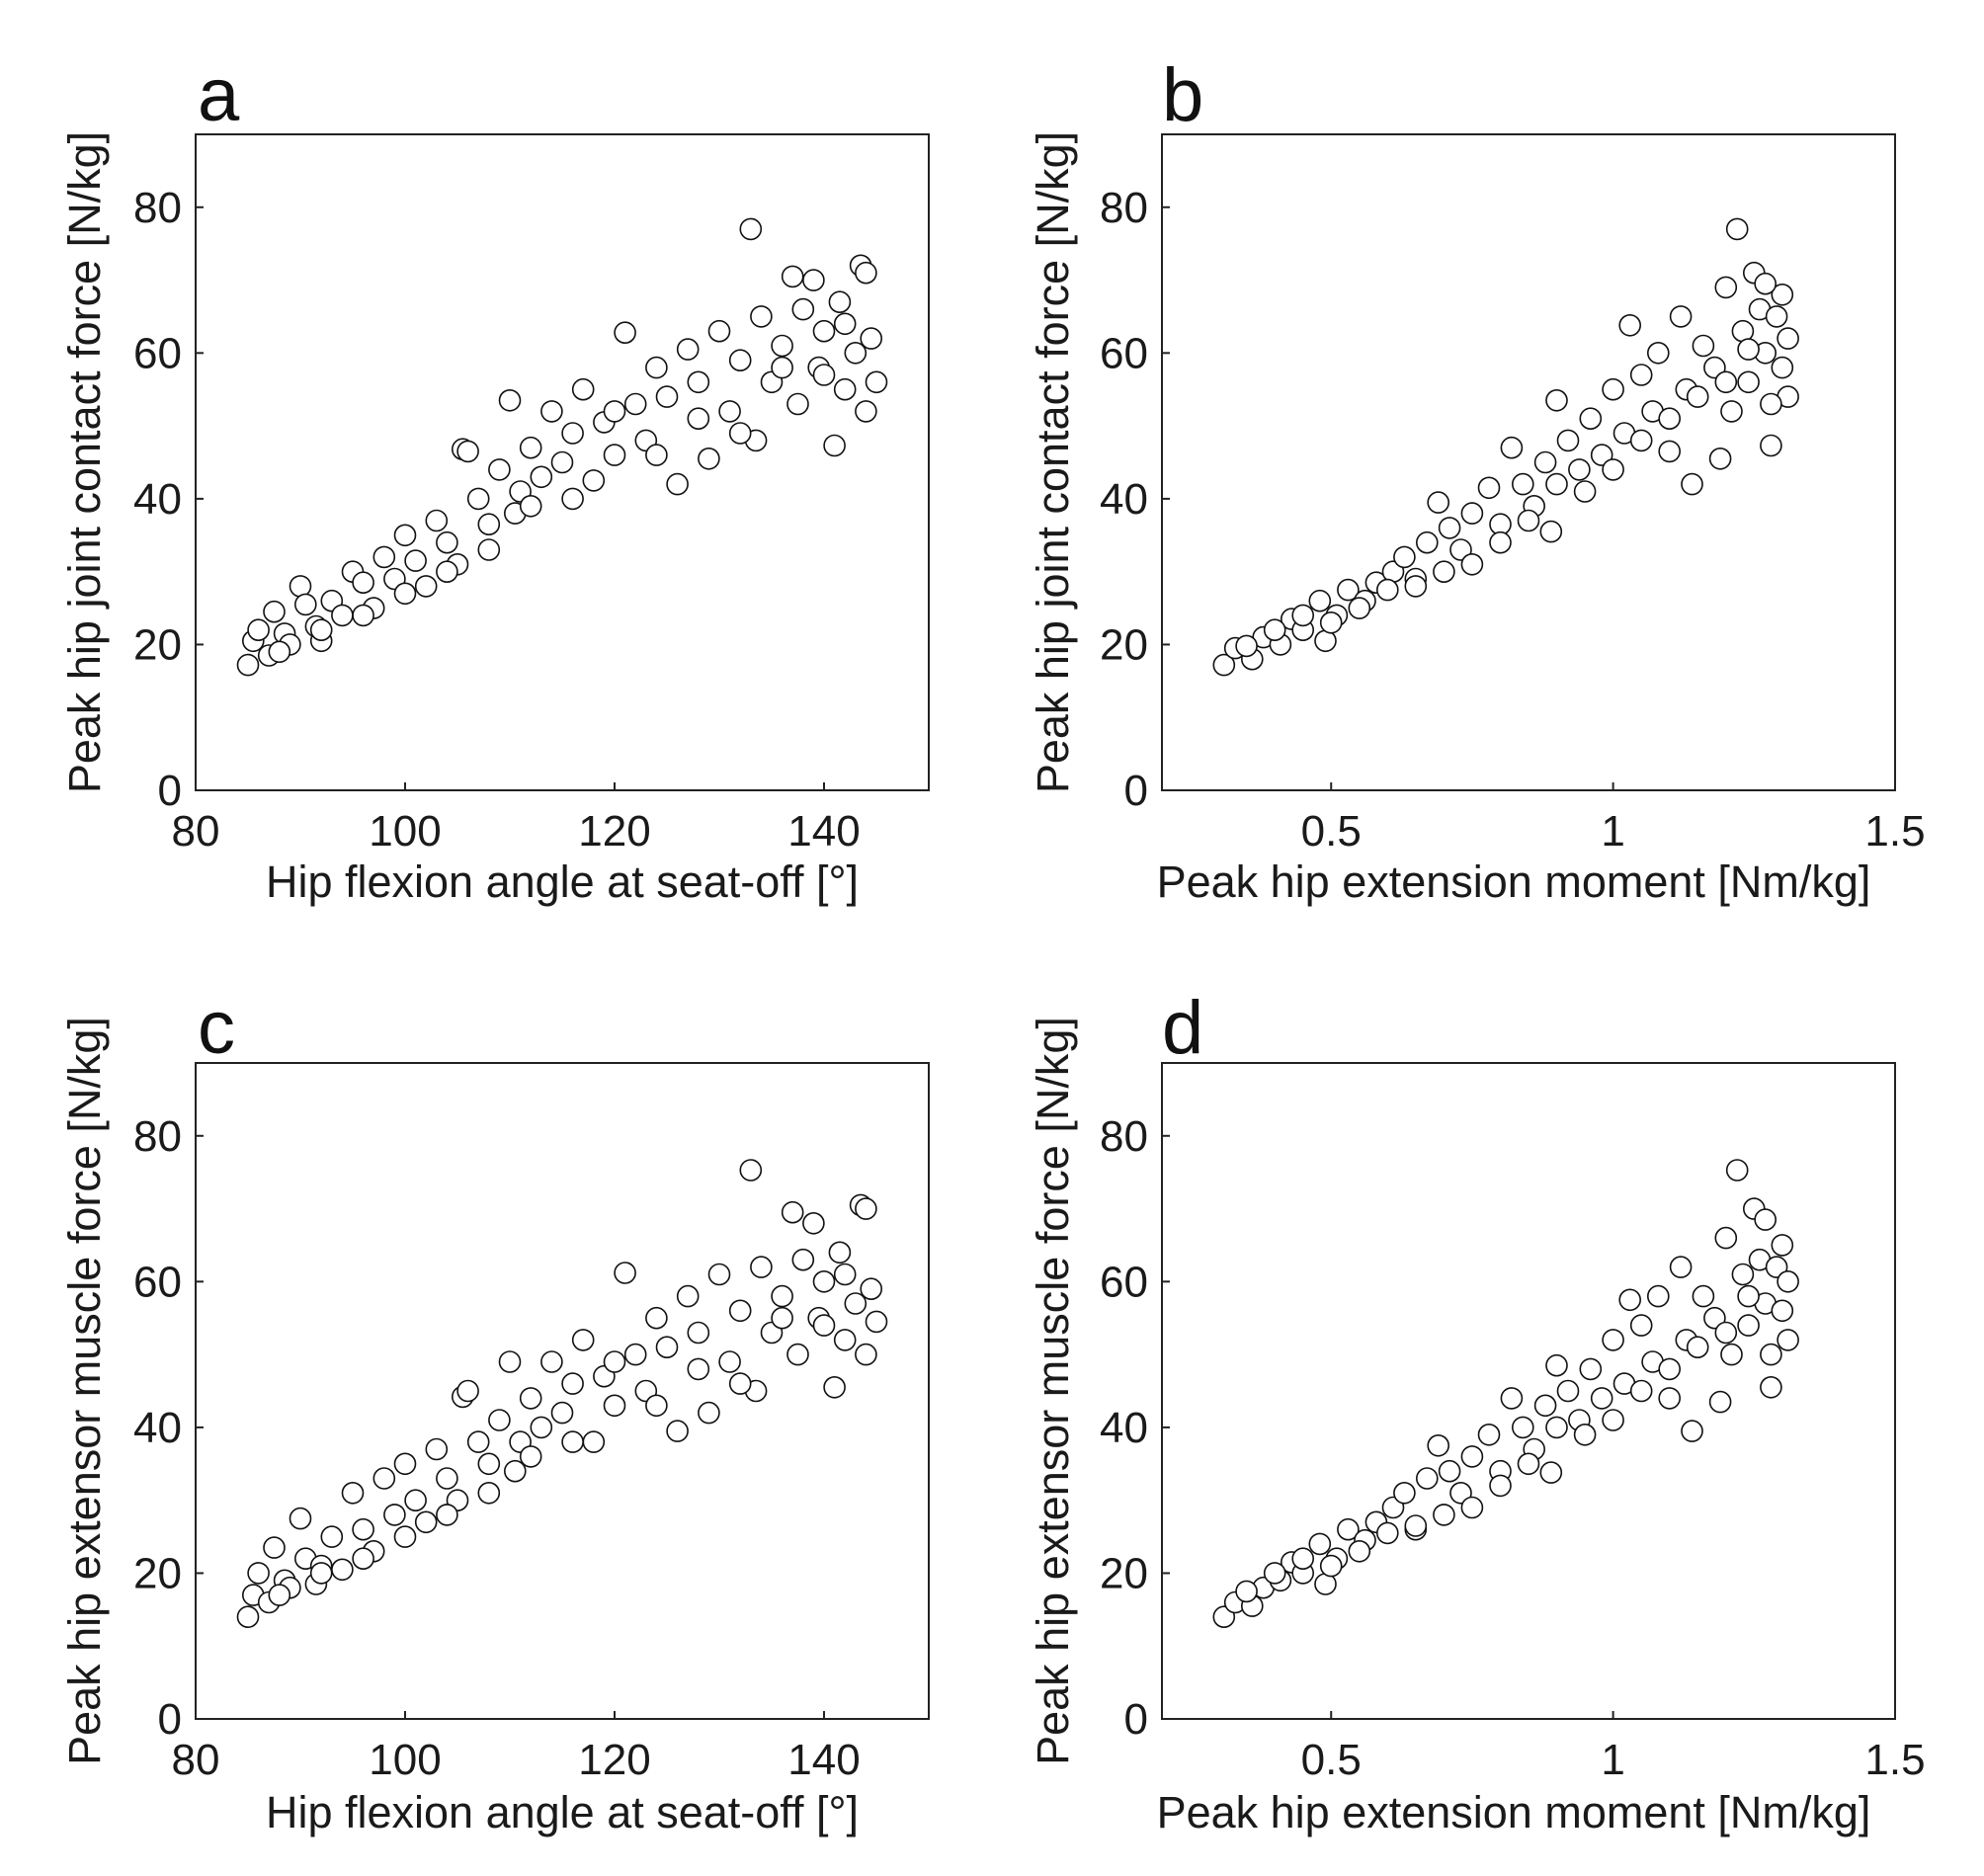 This screenshot has width=1984, height=1876. I want to click on y-tick-label-b-0: 0, so click(1136, 791).